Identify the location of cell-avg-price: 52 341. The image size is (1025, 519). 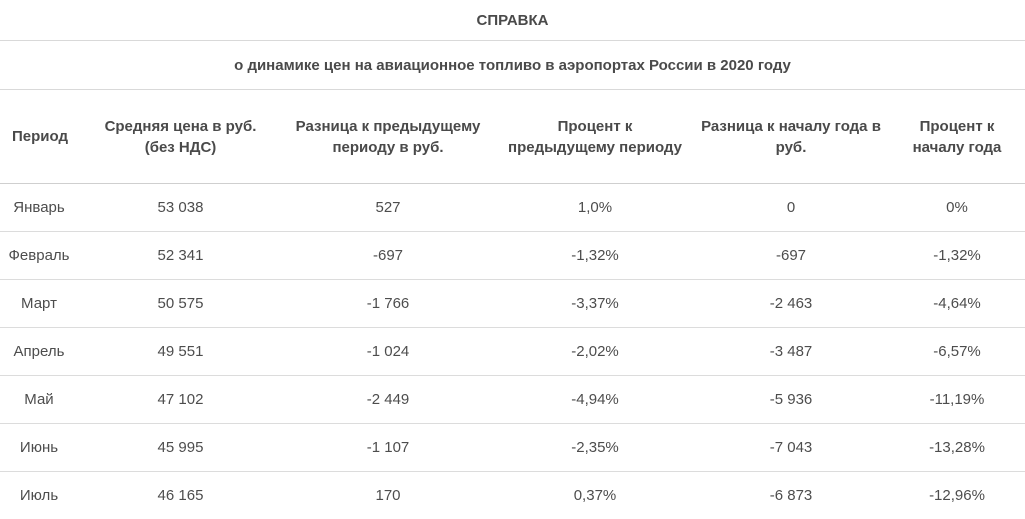
(180, 256).